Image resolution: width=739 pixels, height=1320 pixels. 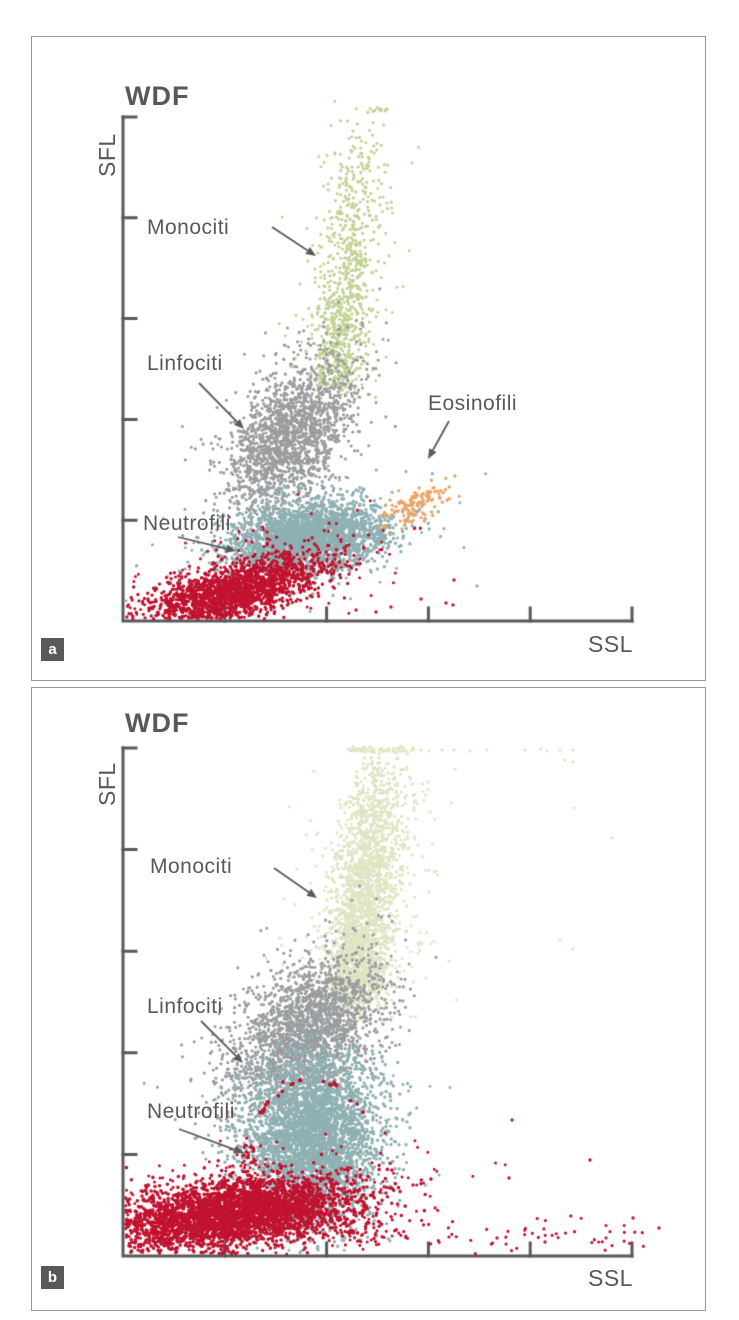 I want to click on annotation-neutrofili-a: Neutrofili, so click(x=187, y=523).